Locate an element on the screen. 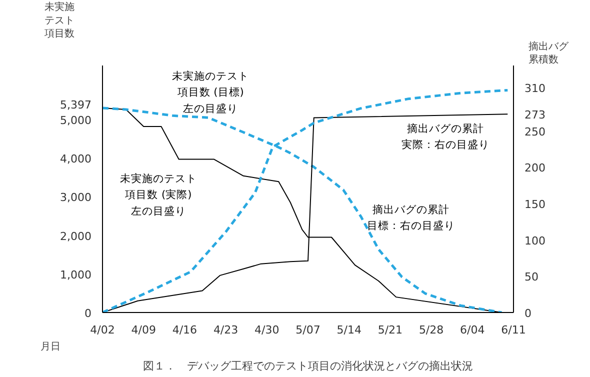 This screenshot has height=377, width=590. y-tick-label: 5,397 is located at coordinates (76, 105).